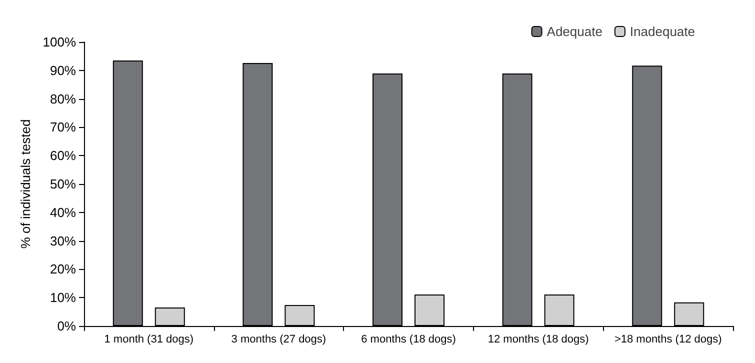 The width and height of the screenshot is (755, 363). Describe the element at coordinates (149, 340) in the screenshot. I see `x-tick-label: 1 month (31 dogs)` at that location.